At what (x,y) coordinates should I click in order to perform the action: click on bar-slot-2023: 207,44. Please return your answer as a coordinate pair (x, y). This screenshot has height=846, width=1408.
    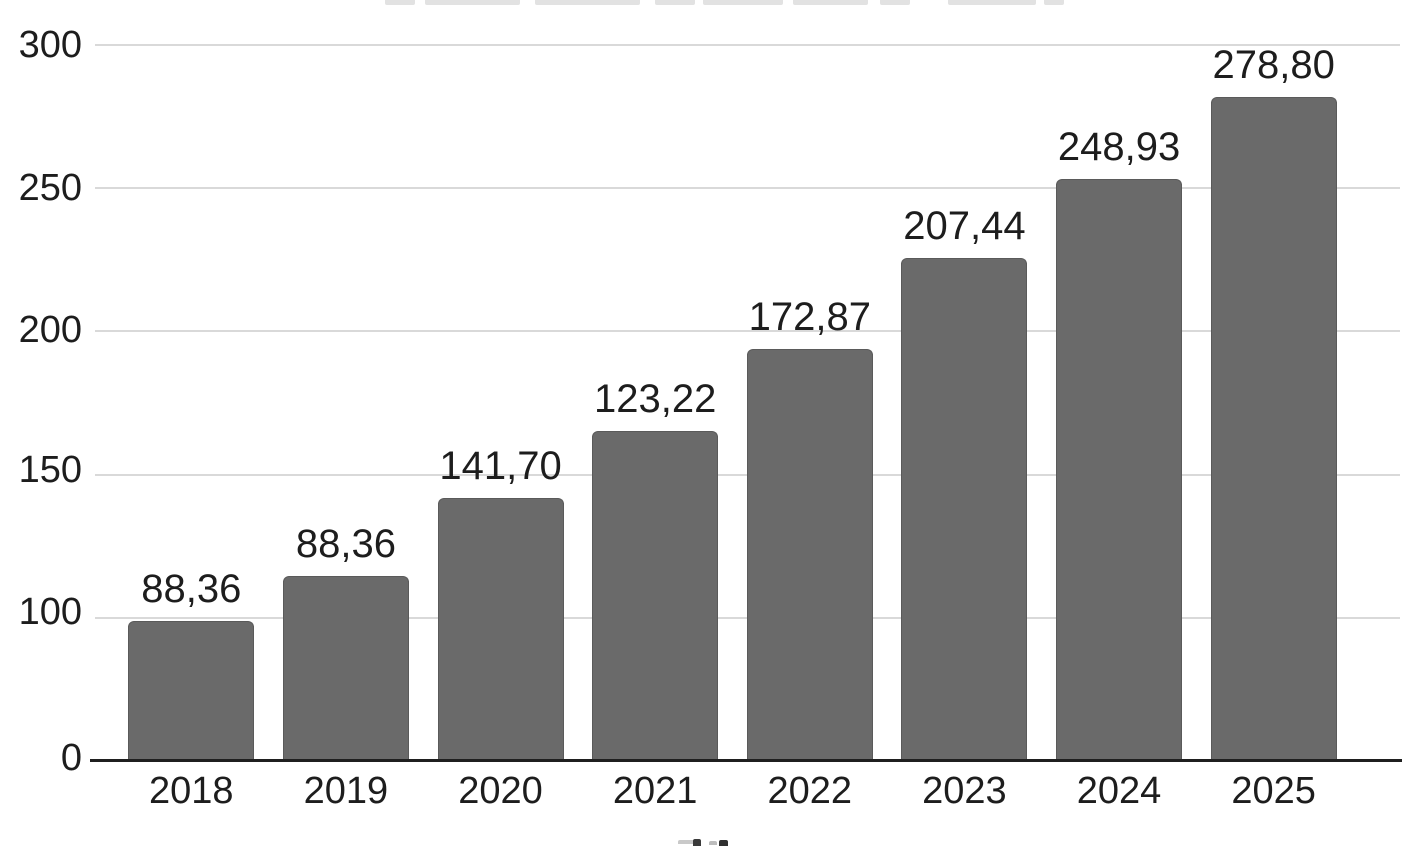
    Looking at the image, I should click on (964, 403).